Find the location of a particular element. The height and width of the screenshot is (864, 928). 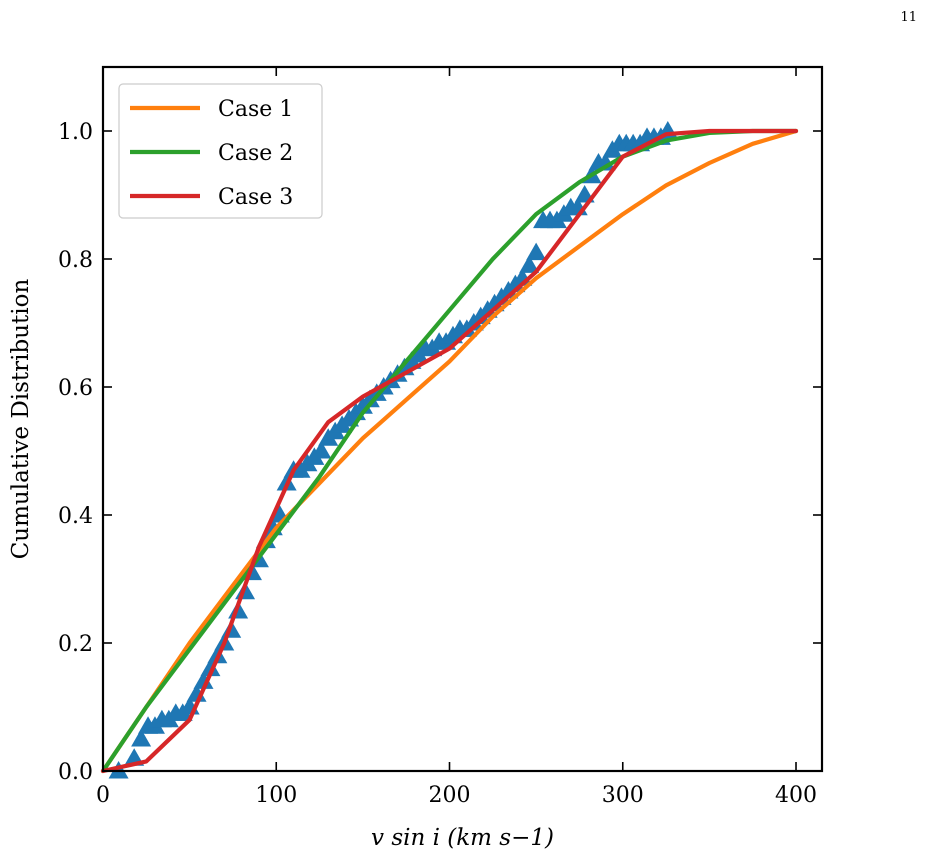

y-tick-label: 0.8 is located at coordinates (75, 260).